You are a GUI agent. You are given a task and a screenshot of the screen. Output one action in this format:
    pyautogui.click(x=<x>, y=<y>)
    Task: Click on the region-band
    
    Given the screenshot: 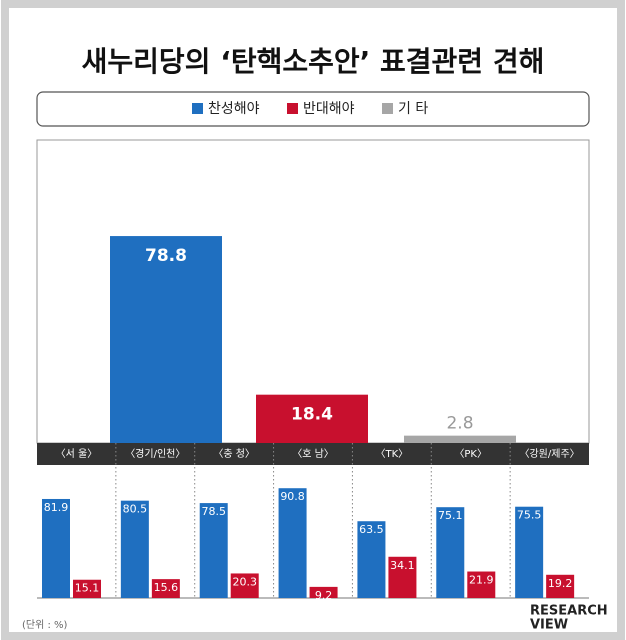 What is the action you would take?
    pyautogui.click(x=313, y=454)
    